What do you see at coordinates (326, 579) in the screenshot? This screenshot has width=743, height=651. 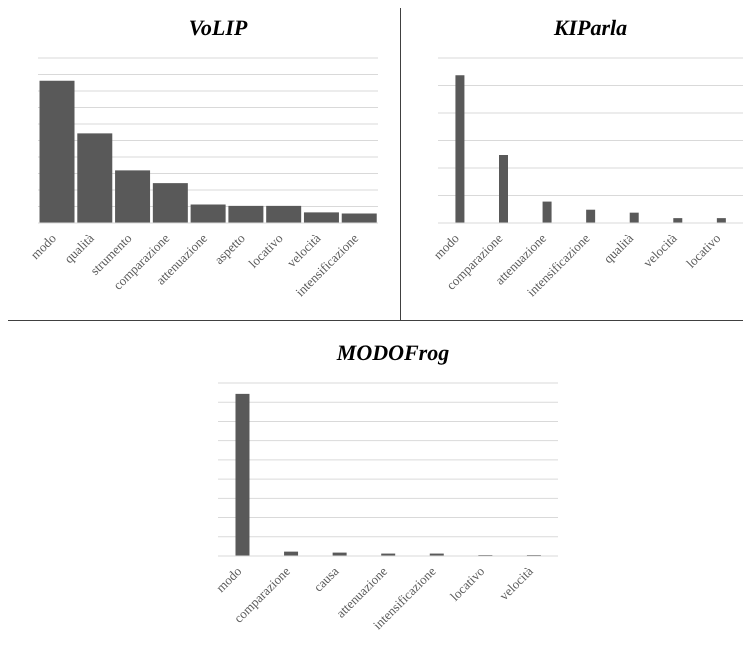 I see `x-tick-label: causa` at bounding box center [326, 579].